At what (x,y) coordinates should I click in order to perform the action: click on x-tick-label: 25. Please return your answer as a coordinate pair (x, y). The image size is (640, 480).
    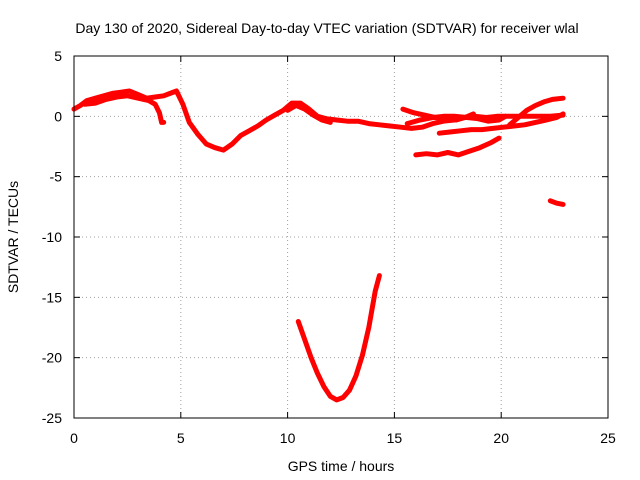
    Looking at the image, I should click on (608, 438).